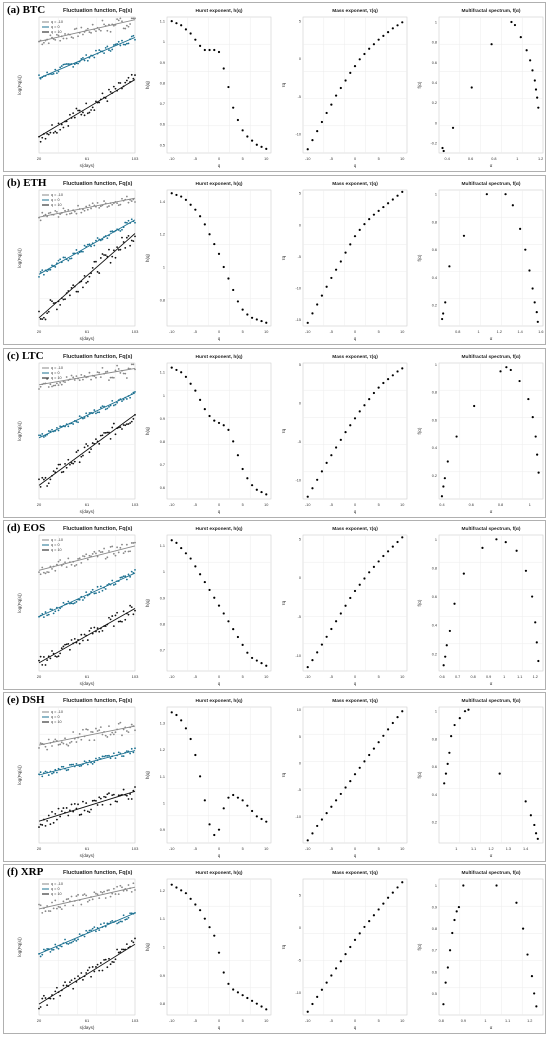 This screenshot has height=1038, width=550. What do you see at coordinates (243, 1021) in the screenshot?
I see `x-tick-label: 5` at bounding box center [243, 1021].